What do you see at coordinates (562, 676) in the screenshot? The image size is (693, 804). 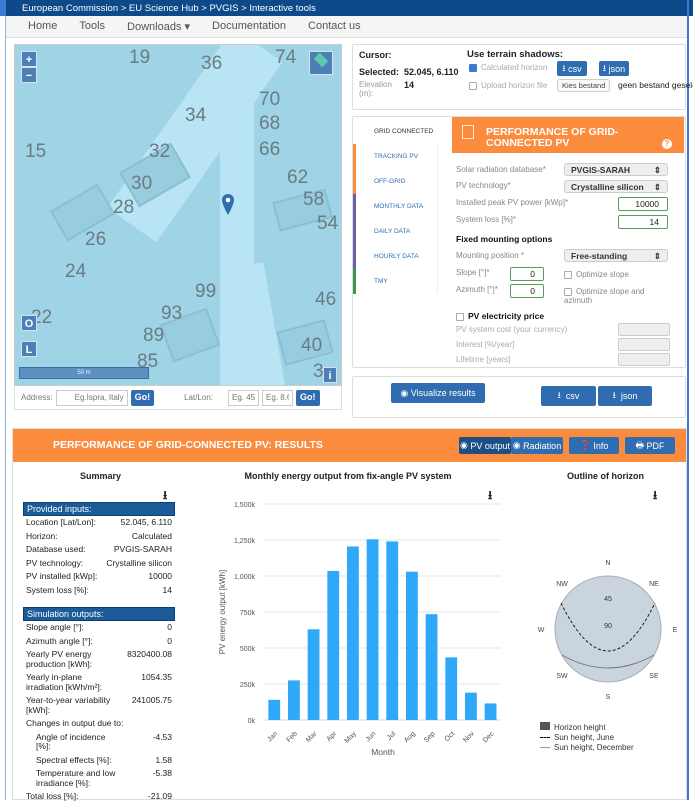 I see `direction-label: SW` at bounding box center [562, 676].